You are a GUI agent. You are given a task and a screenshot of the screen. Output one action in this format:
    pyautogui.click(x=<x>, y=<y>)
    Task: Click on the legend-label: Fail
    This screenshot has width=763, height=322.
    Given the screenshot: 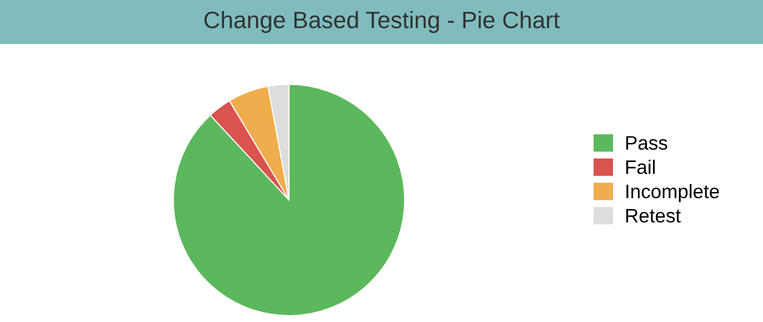 What is the action you would take?
    pyautogui.click(x=640, y=167)
    